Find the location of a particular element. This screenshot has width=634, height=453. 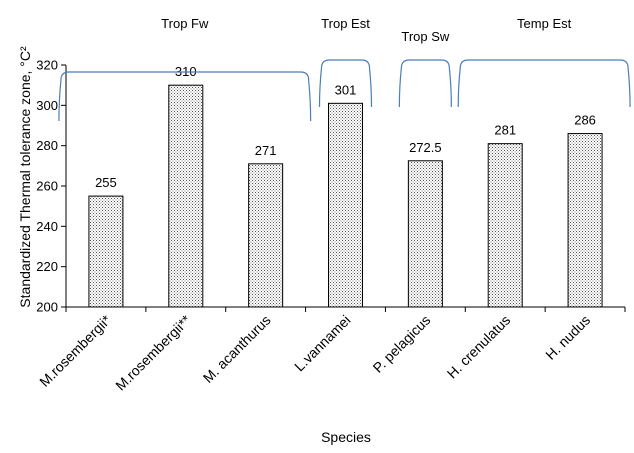

group-label: Trop Fw is located at coordinates (185, 23).